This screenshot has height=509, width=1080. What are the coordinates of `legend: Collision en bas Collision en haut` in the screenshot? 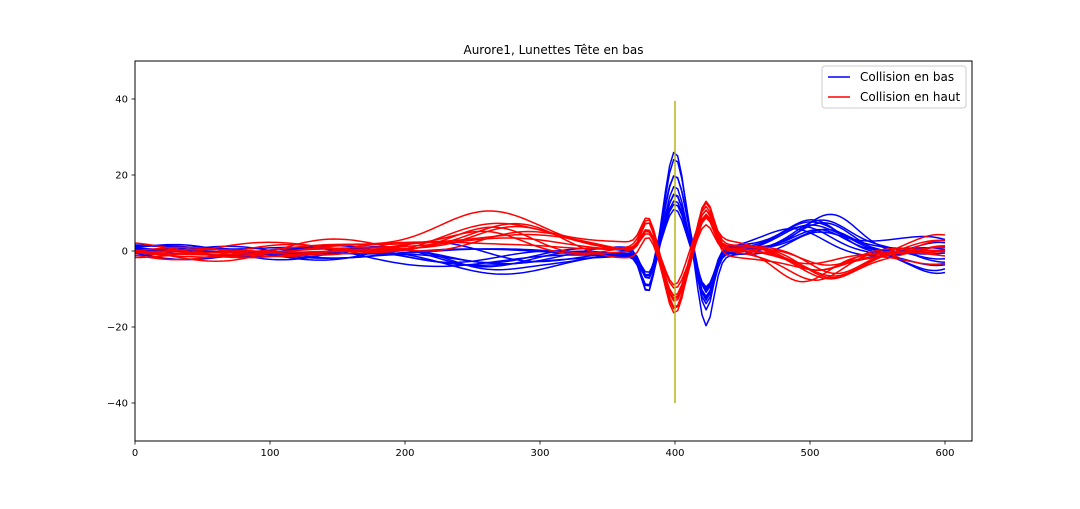 It's located at (894, 87).